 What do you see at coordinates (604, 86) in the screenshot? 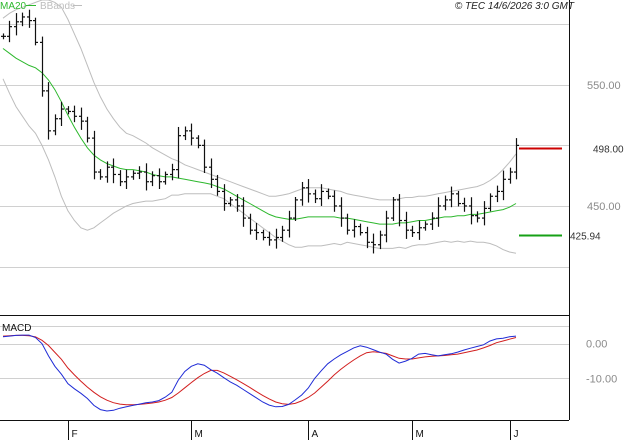
I see `price-tick-label: 550.00` at bounding box center [604, 86].